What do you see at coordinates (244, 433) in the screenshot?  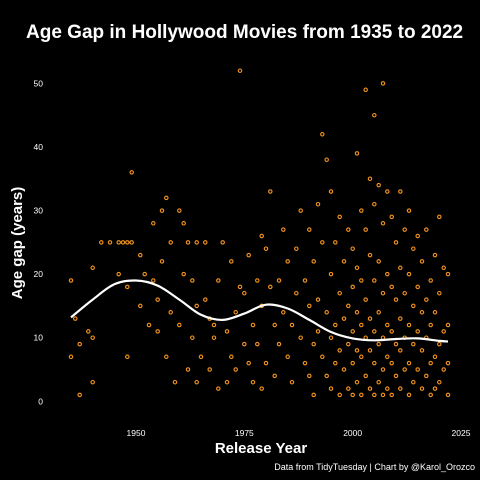 I see `x-tick-label: 1975` at bounding box center [244, 433].